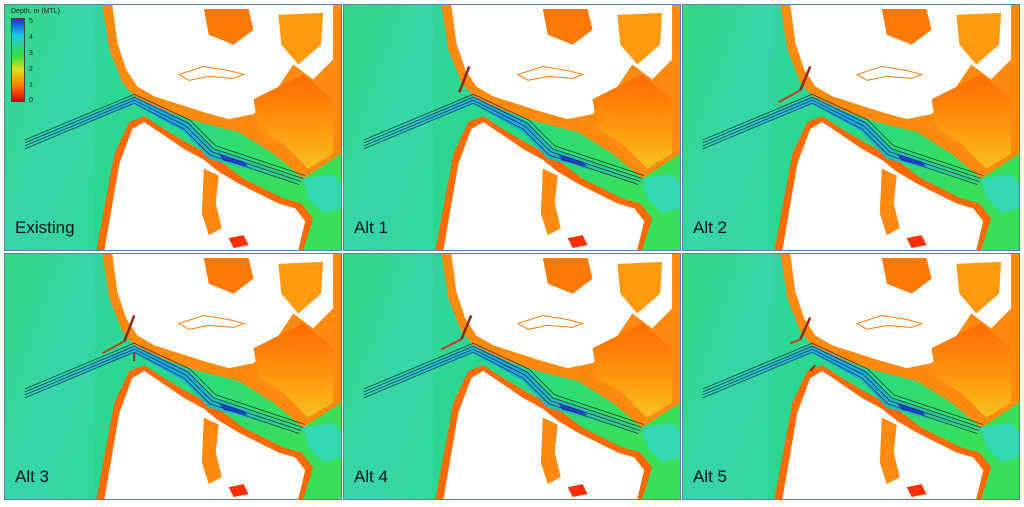  I want to click on panel-label: Alt 1, so click(371, 227).